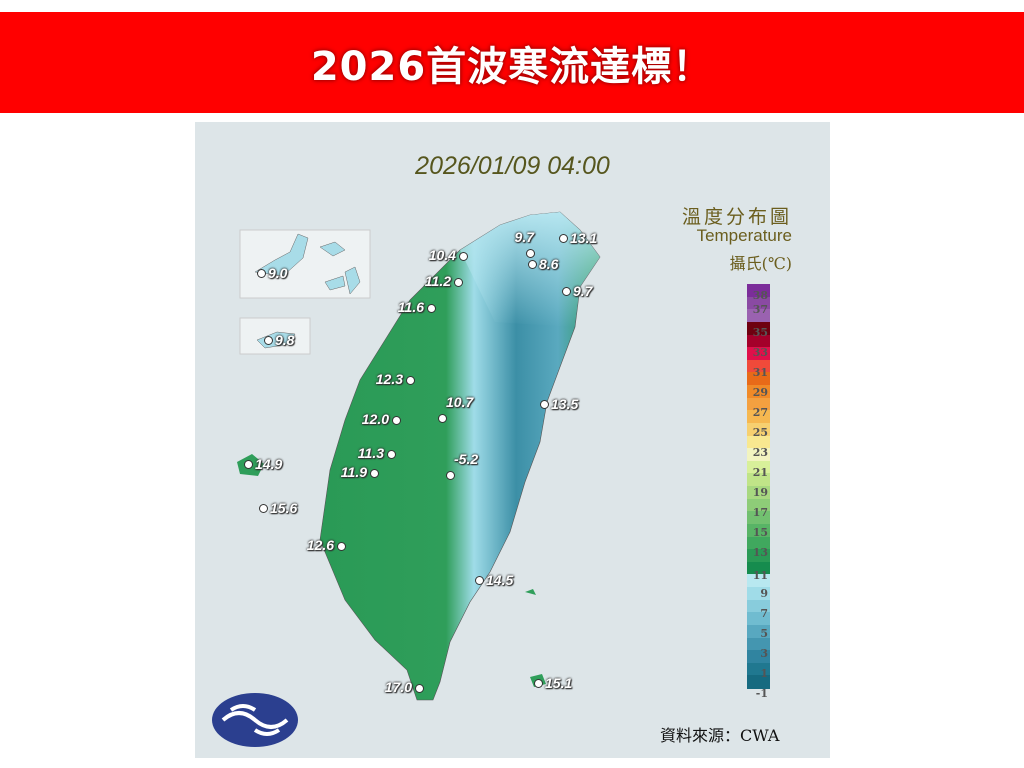  I want to click on legend-label: 19, so click(760, 492).